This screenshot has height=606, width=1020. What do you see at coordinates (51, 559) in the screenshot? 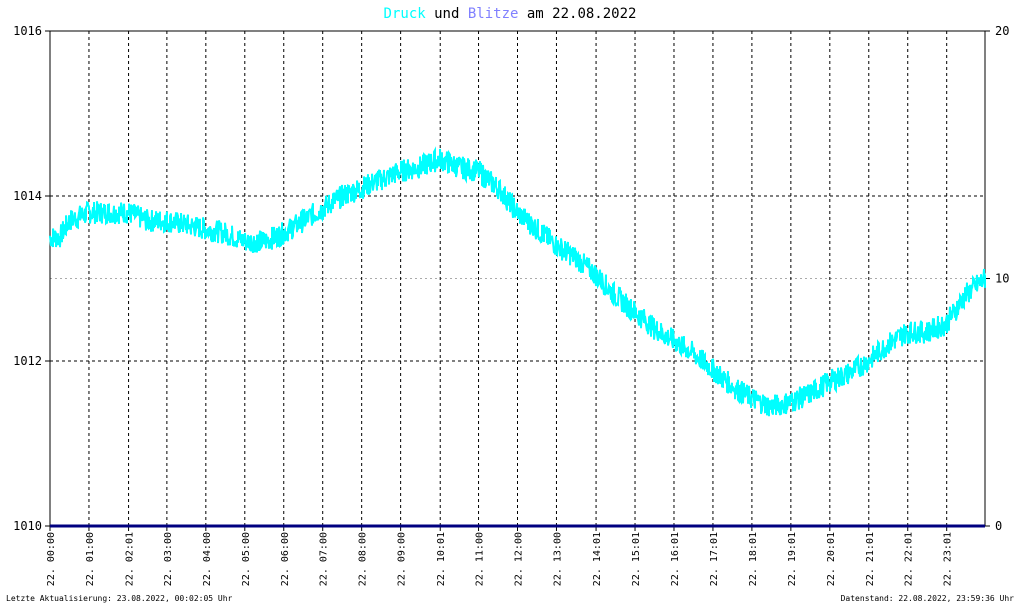
I see `x-tick-label: 22. 00:00` at bounding box center [51, 559].